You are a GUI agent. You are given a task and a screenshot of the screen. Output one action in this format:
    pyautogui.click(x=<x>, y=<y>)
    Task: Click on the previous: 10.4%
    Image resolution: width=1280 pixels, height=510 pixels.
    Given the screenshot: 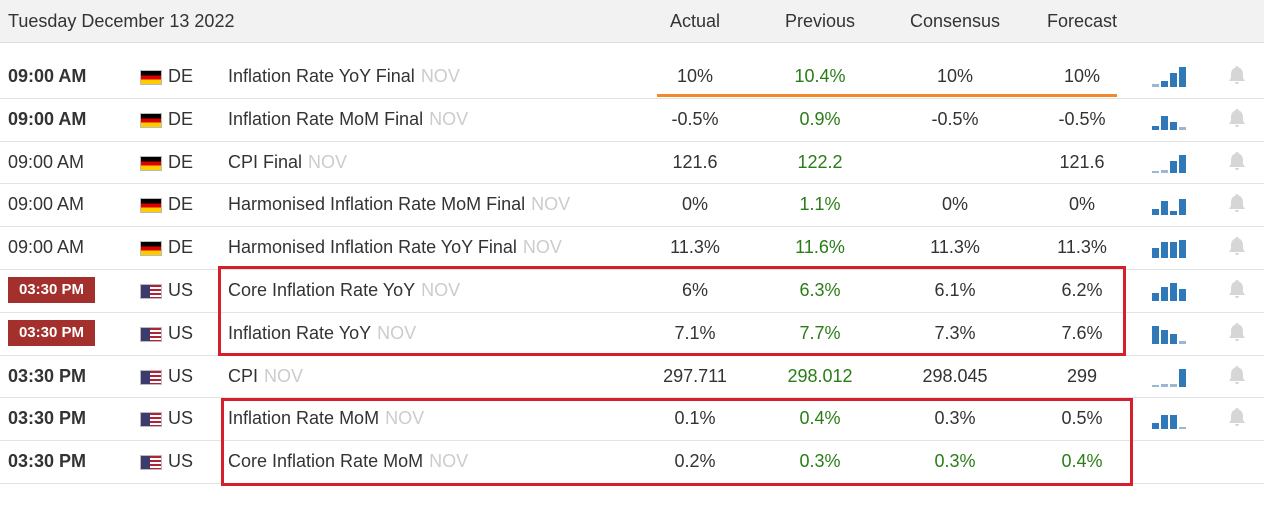 What is the action you would take?
    pyautogui.click(x=820, y=76)
    